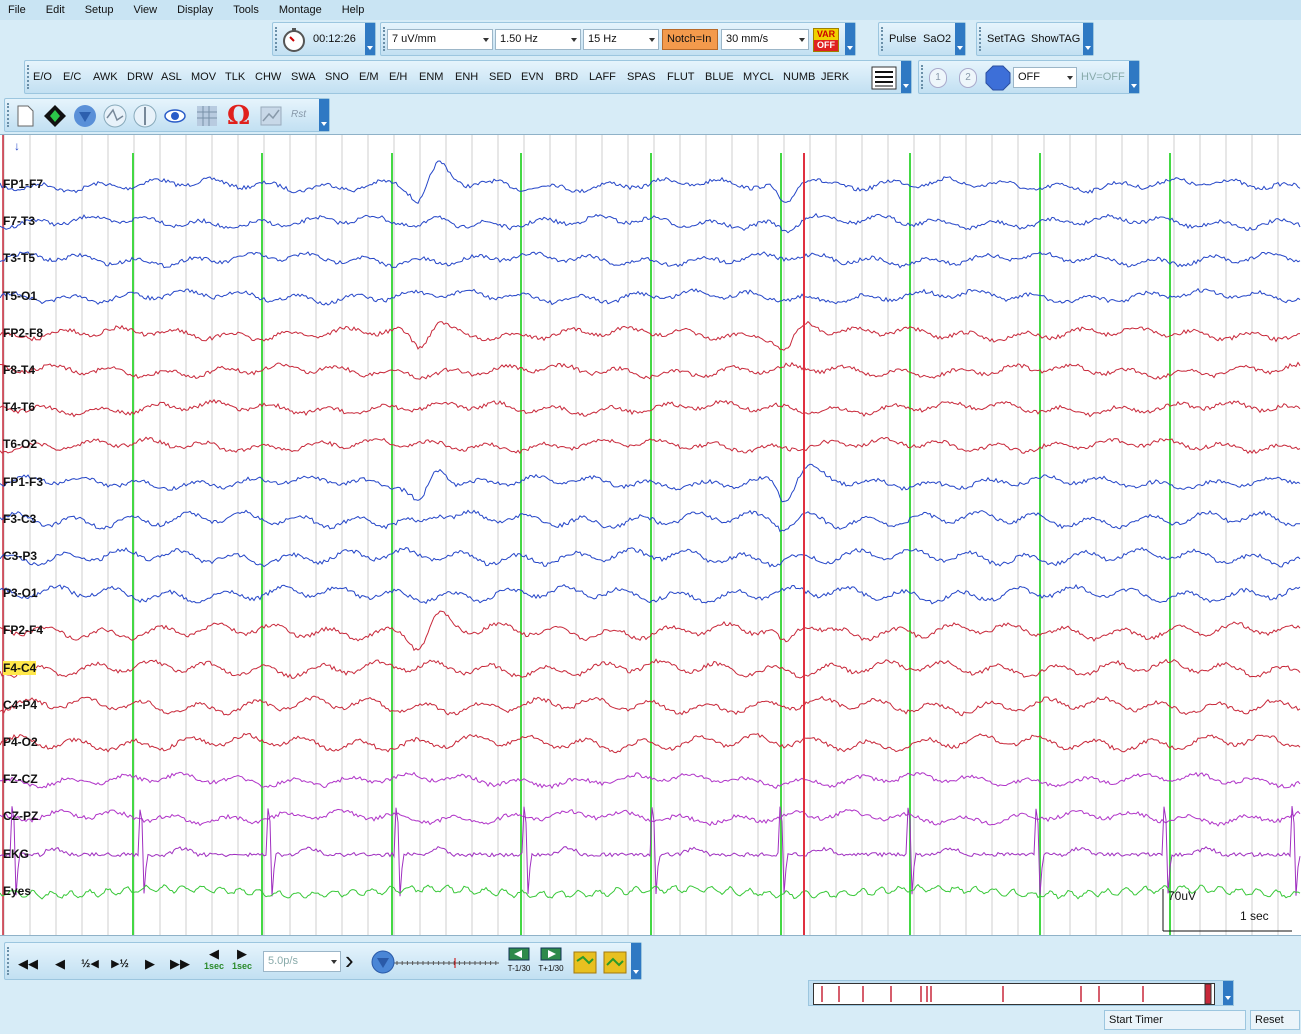 This screenshot has height=1034, width=1301. Describe the element at coordinates (353, 10) in the screenshot. I see `menu-help: Help` at that location.